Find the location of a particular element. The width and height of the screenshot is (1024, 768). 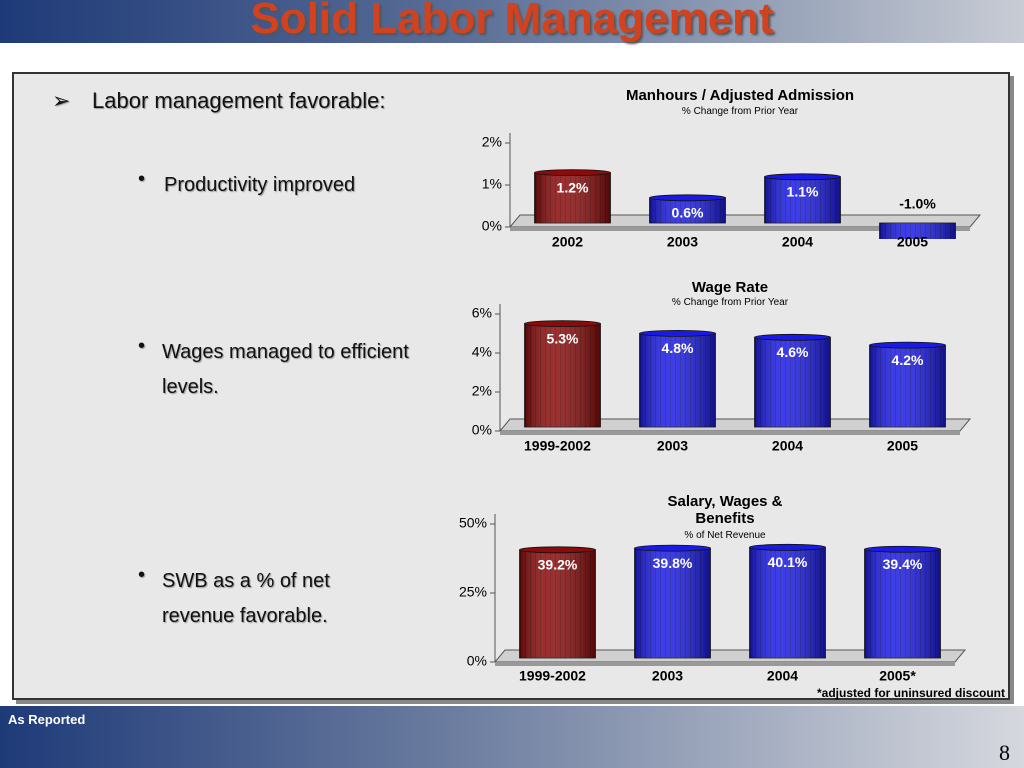

top-bar is located at coordinates (512, 21).